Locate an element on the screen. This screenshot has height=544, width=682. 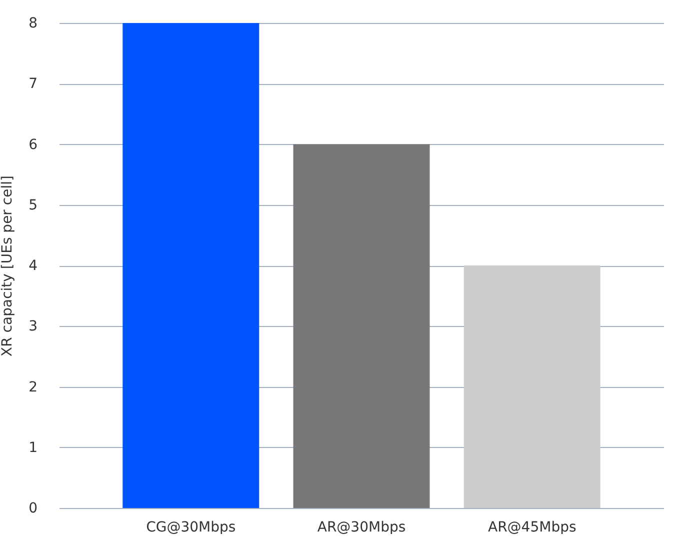
y-tick-label: 1 is located at coordinates (33, 448).